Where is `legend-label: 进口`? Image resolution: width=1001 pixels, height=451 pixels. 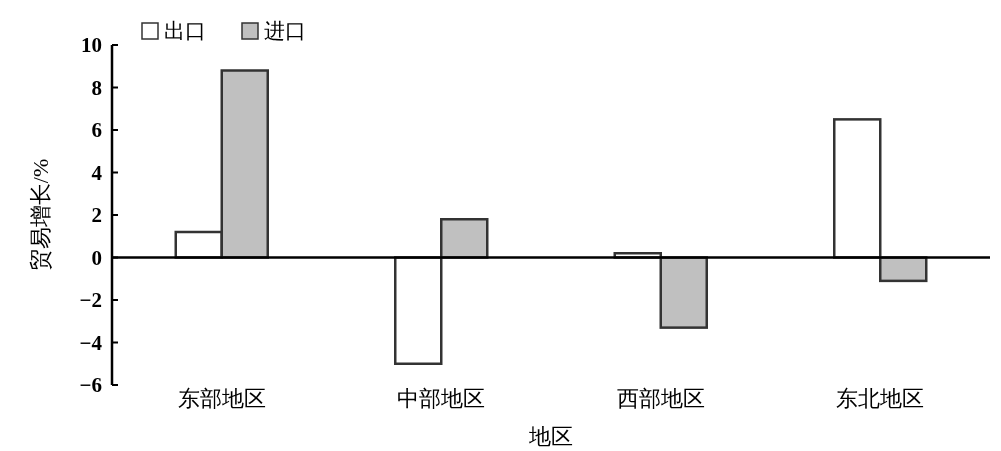 legend-label: 进口 is located at coordinates (285, 31).